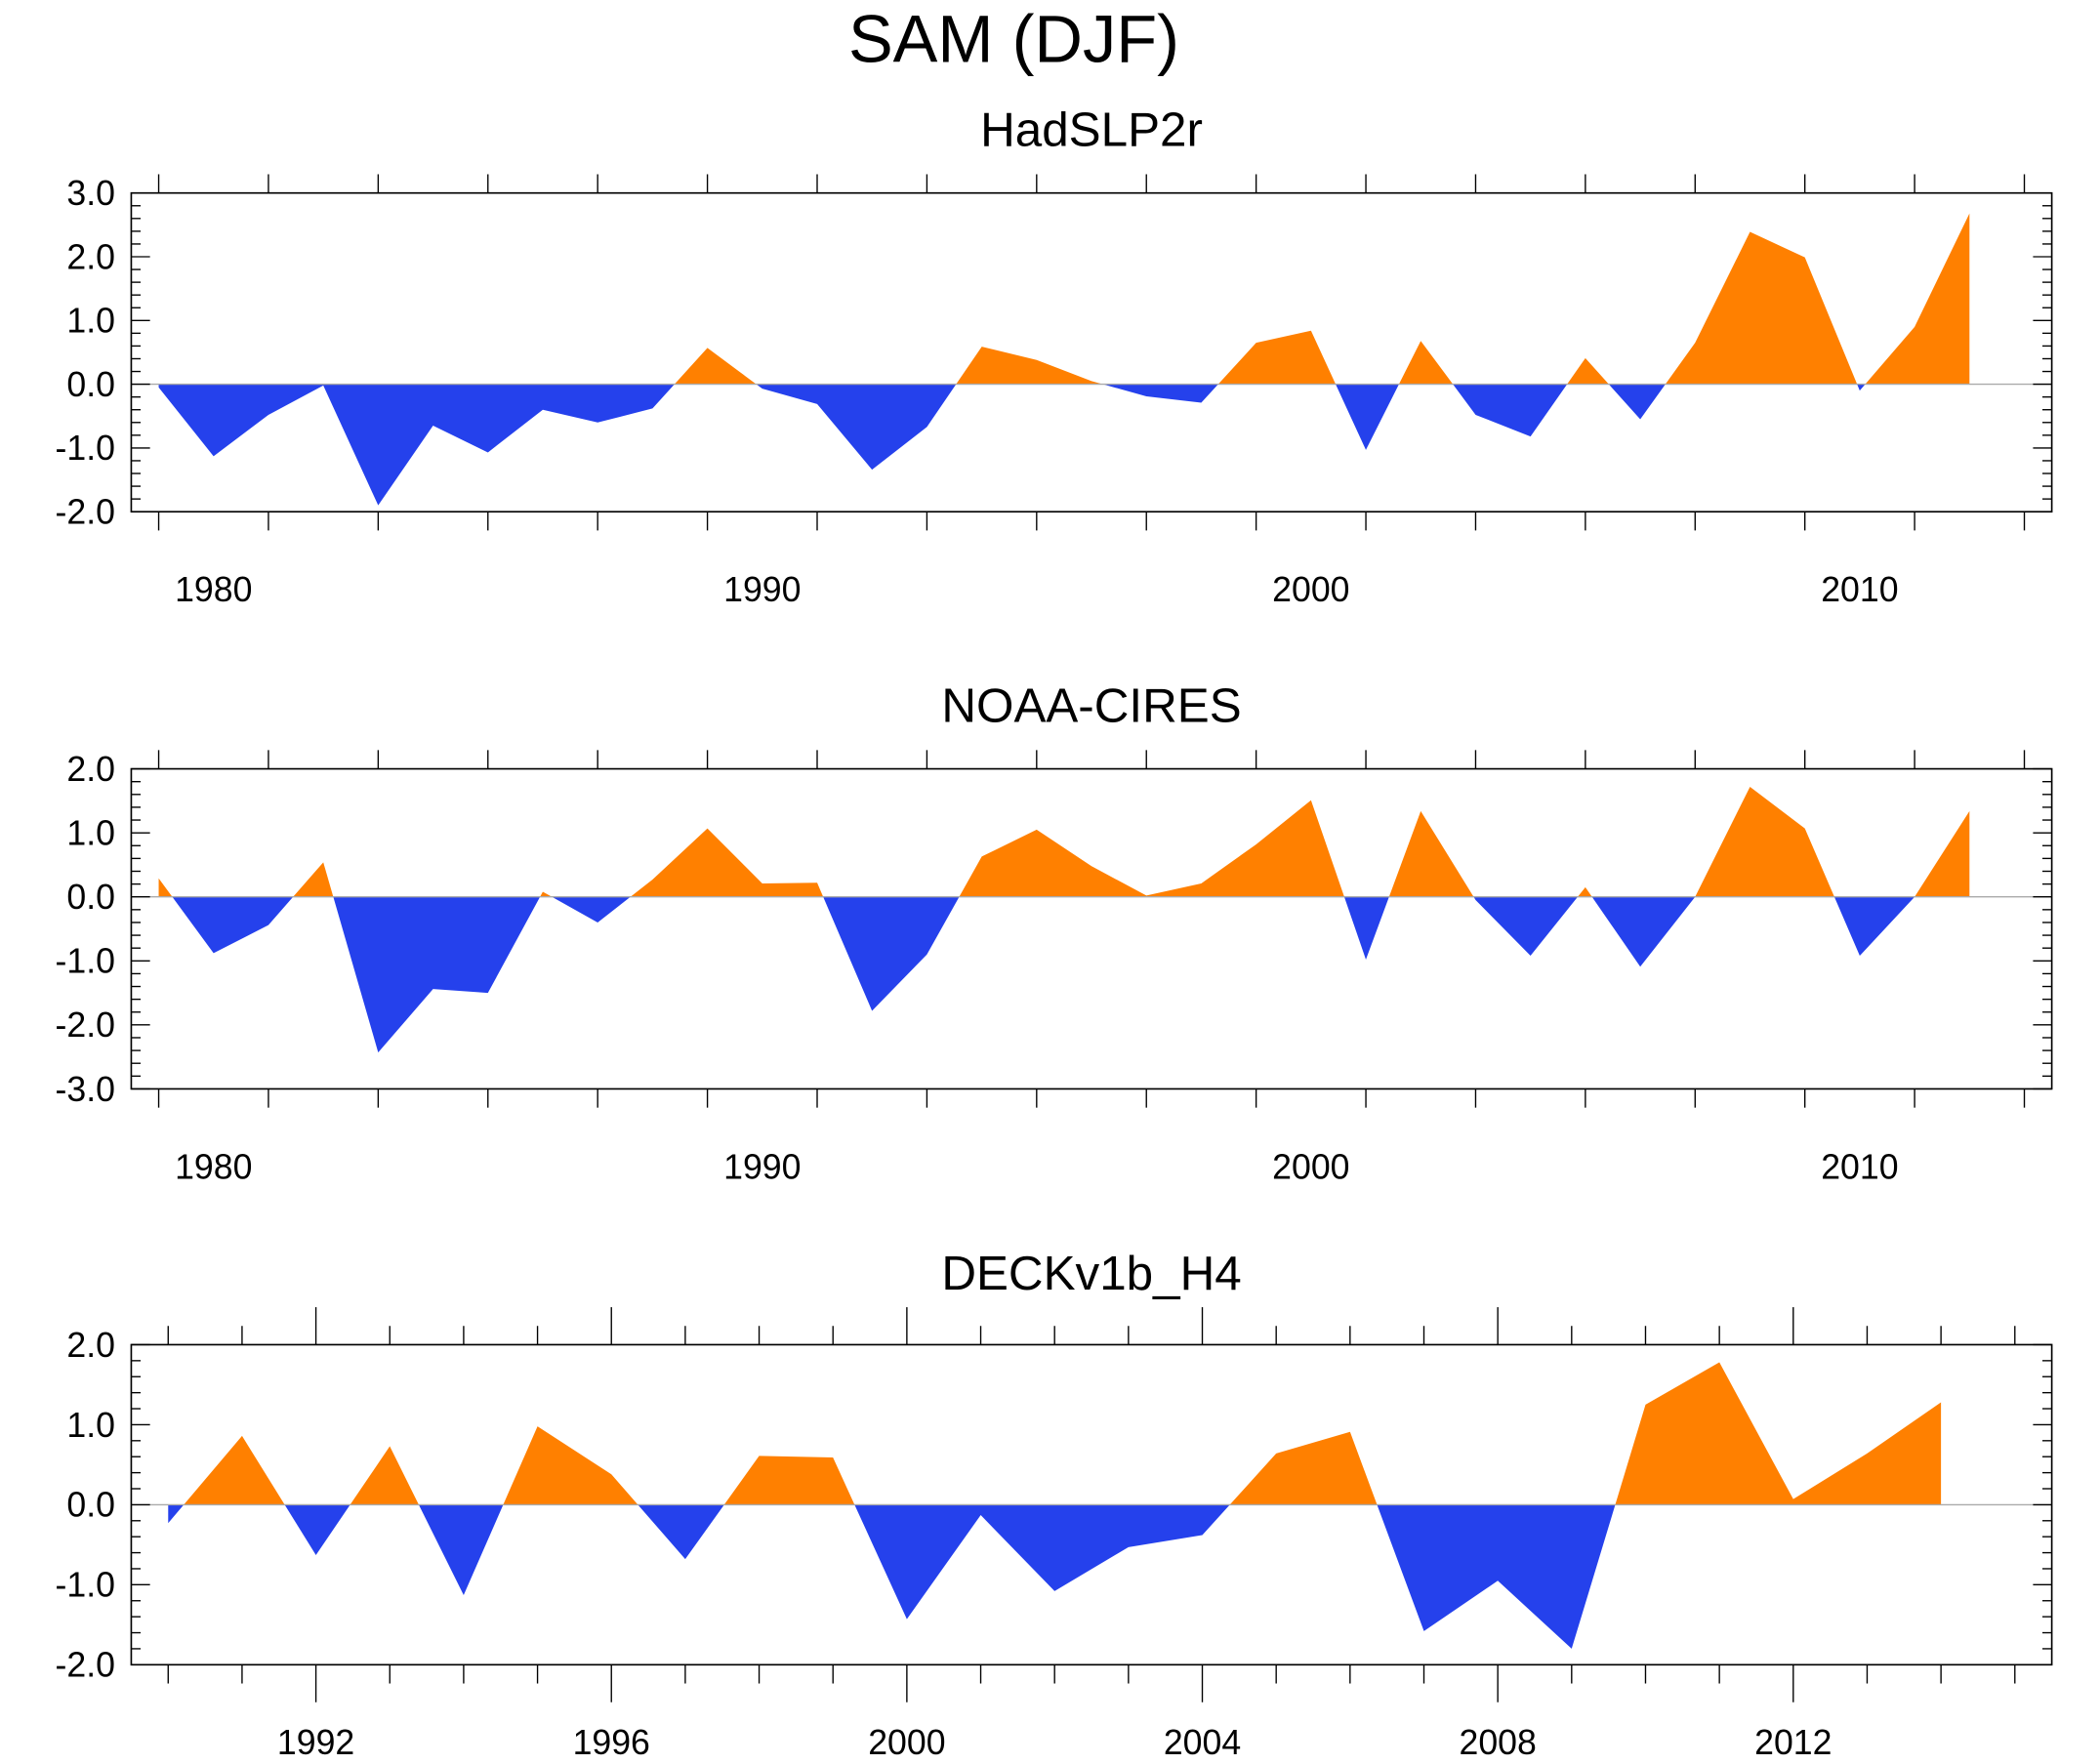  I want to click on x-tick-label: 1996, so click(611, 1743).